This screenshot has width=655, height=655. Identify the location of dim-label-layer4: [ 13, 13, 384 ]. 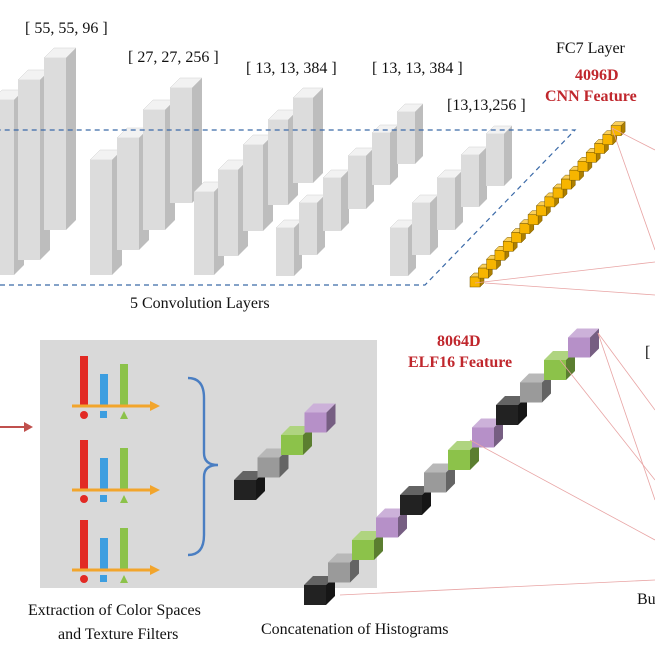
(417, 68).